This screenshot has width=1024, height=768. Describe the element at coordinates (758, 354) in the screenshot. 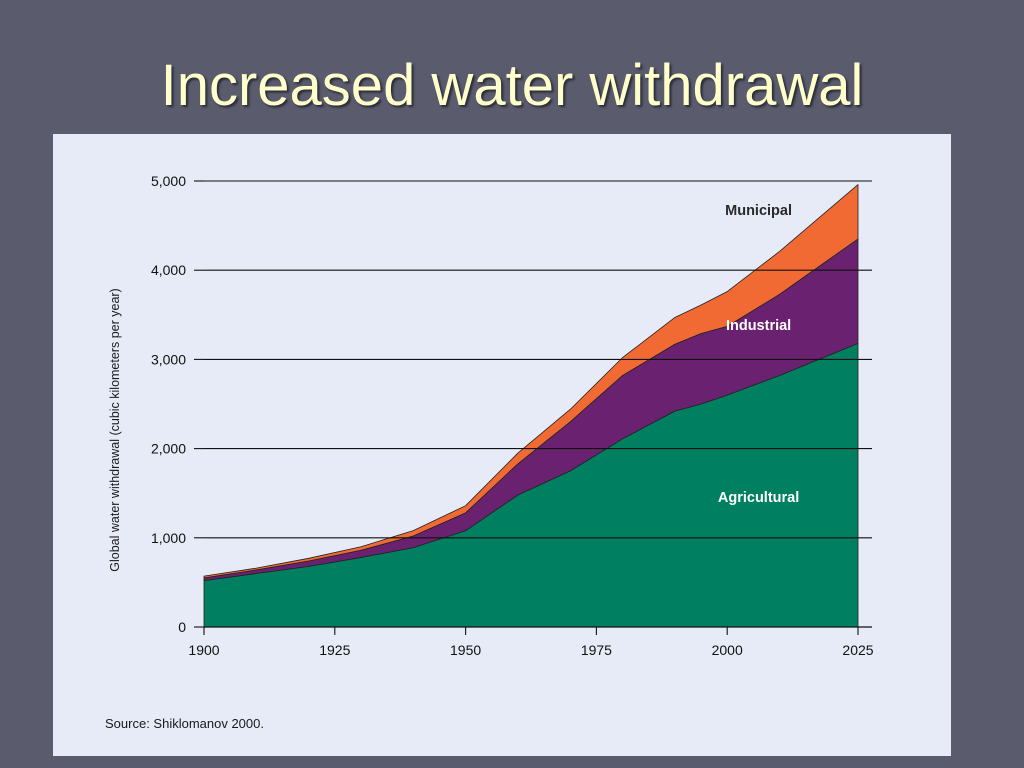

I see `chart-annotations: Municipal Industrial Agricultural` at that location.